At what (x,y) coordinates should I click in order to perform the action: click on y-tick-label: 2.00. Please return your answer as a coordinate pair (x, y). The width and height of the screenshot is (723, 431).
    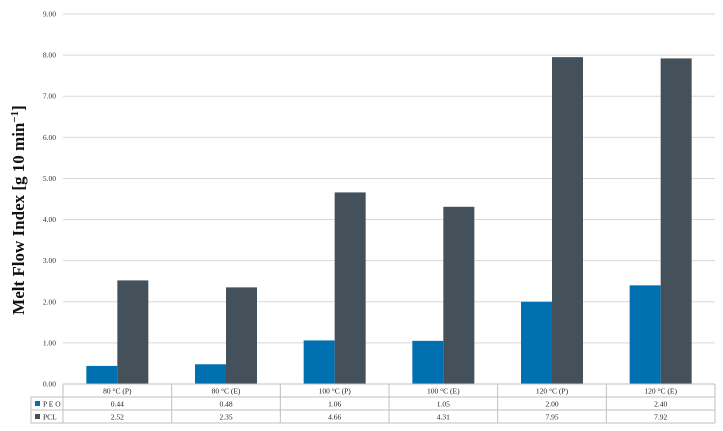
    Looking at the image, I should click on (49, 301).